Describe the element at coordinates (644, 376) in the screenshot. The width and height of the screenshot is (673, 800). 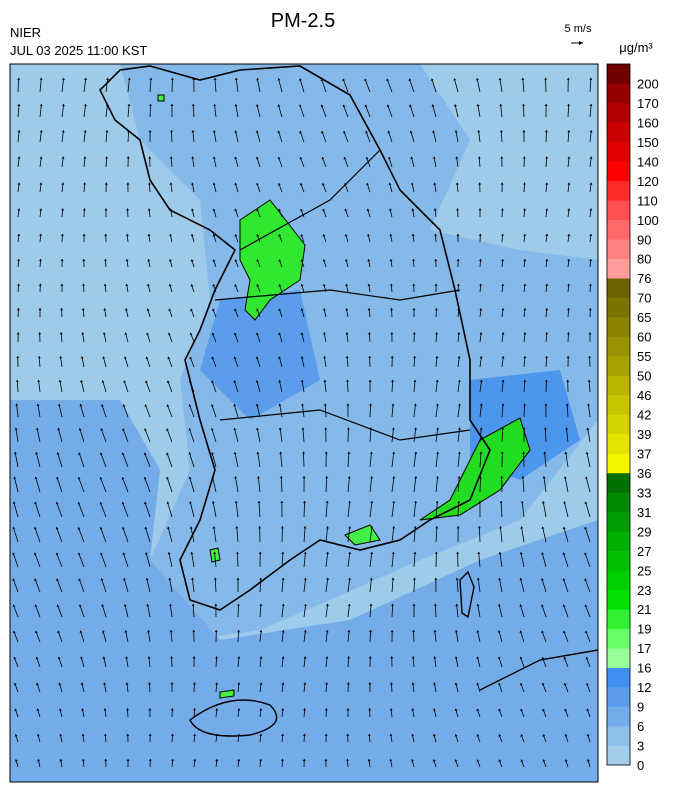
I see `colorbar-label: 50` at that location.